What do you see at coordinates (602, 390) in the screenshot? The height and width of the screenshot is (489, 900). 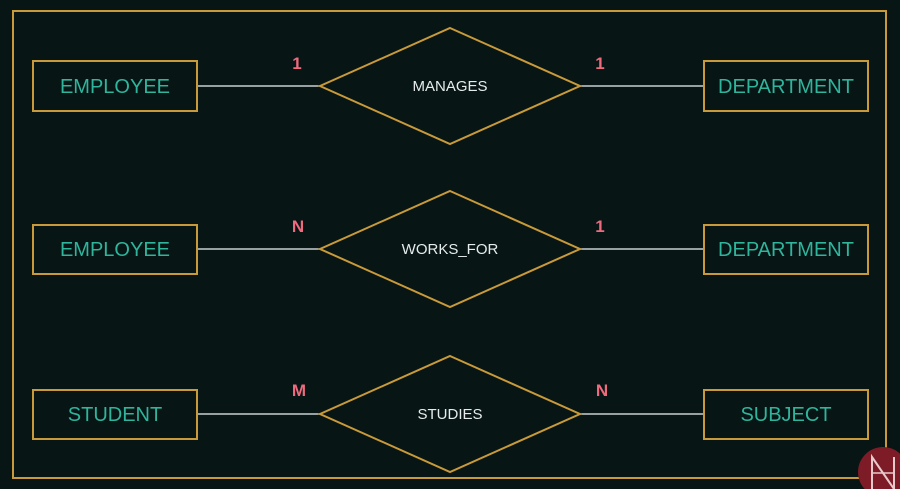 I see `cardinality-right: N` at bounding box center [602, 390].